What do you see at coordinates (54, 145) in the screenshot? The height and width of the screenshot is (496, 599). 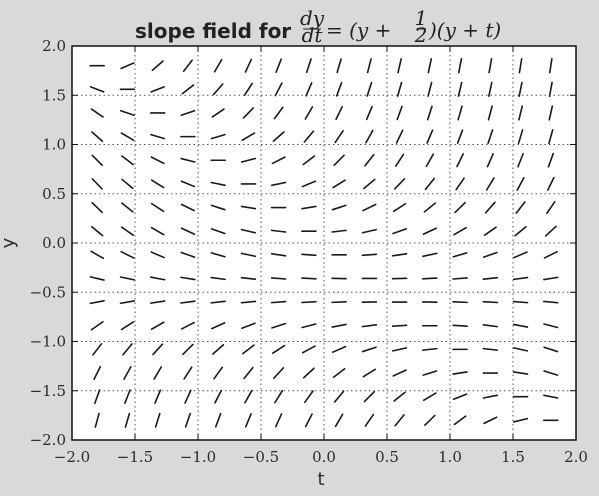 I see `y-tick-label: 1.0` at bounding box center [54, 145].